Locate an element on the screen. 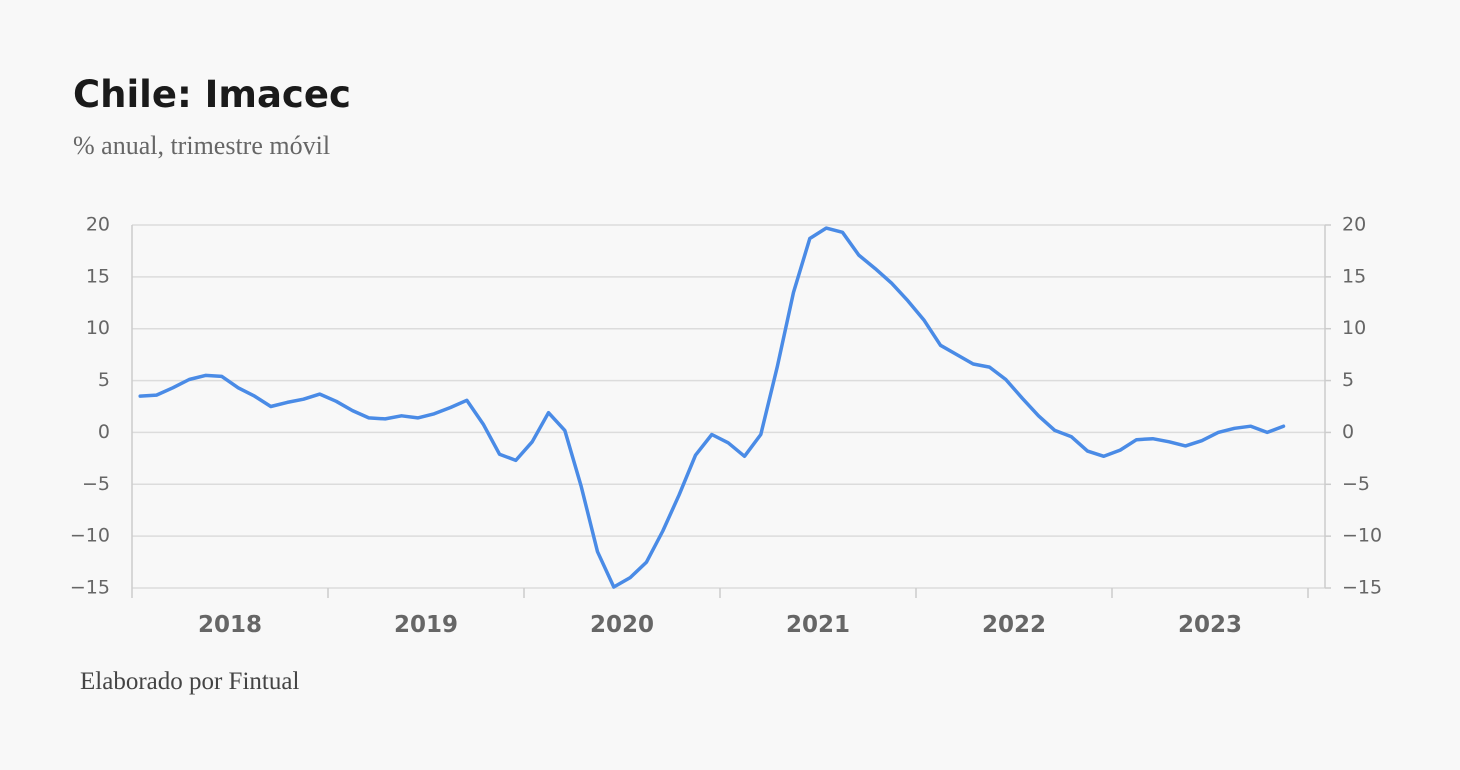 This screenshot has height=770, width=1460. source-note: Elaborado por Fintual is located at coordinates (189, 681).